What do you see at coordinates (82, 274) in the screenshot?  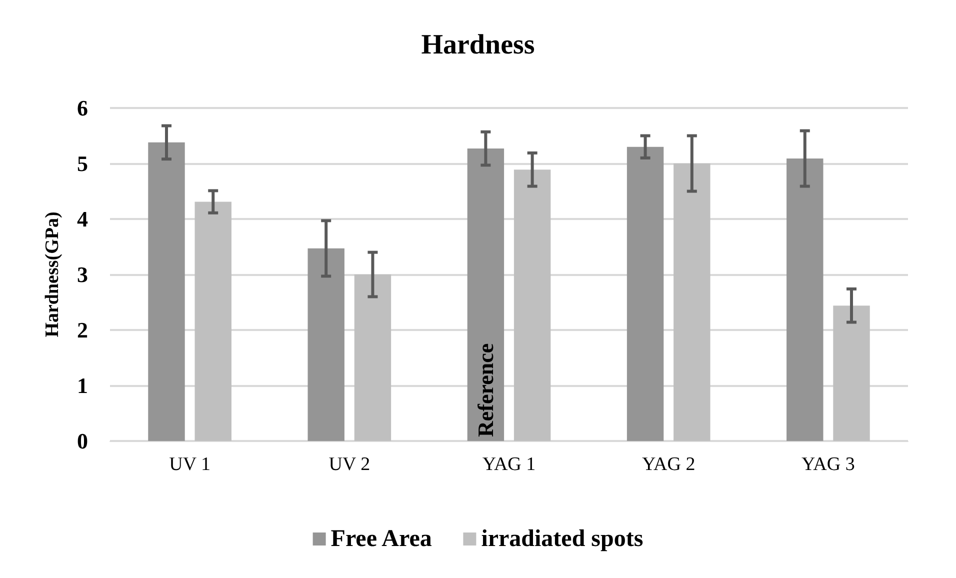 I see `y-tick-label: 3` at bounding box center [82, 274].